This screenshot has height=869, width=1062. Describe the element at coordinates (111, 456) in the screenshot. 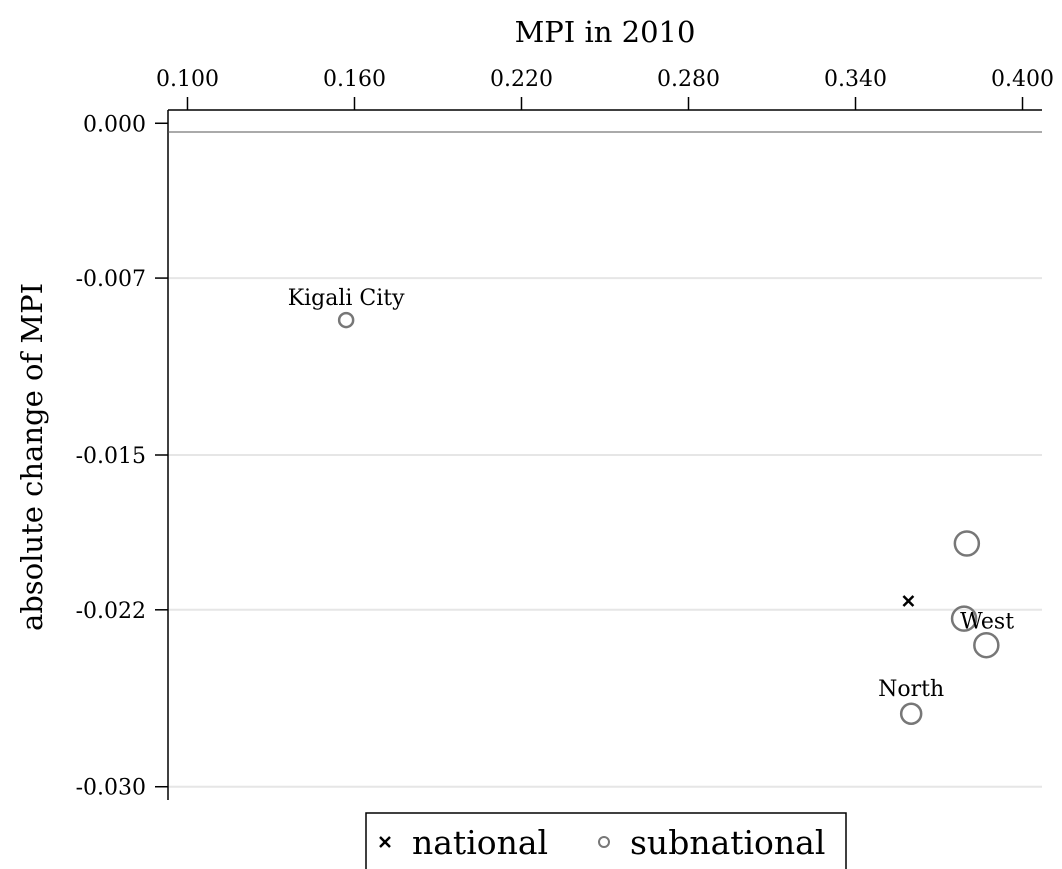

I see `y-tick-label: -0.015` at that location.